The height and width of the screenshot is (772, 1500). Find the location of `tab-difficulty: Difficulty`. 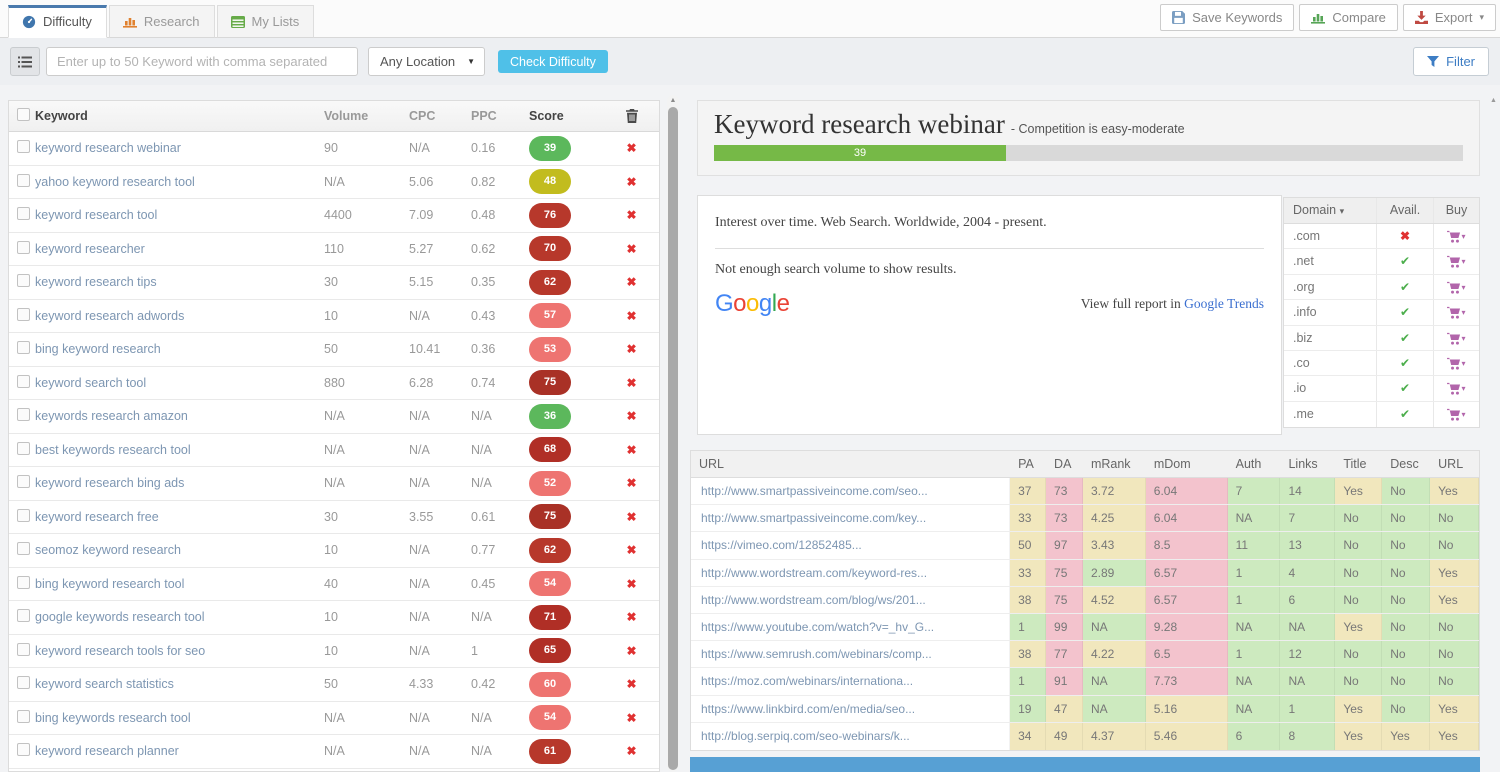

tab-difficulty: Difficulty is located at coordinates (57, 21).